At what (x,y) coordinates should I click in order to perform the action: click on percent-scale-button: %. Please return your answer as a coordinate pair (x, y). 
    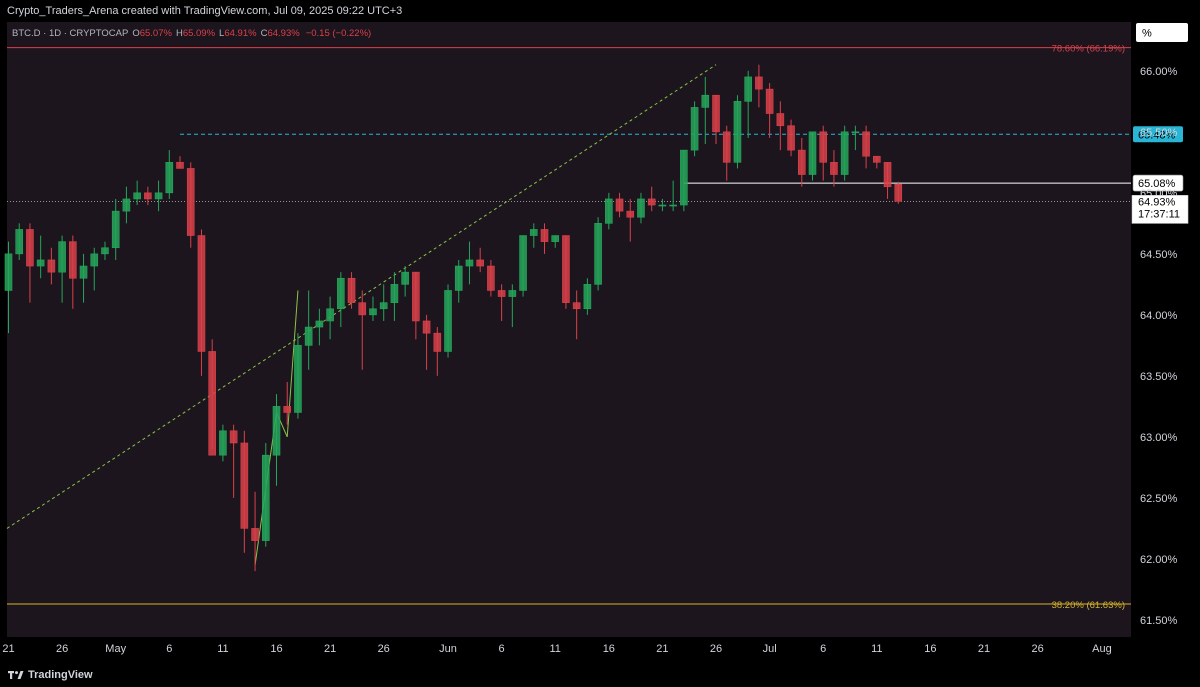
    Looking at the image, I should click on (1162, 32).